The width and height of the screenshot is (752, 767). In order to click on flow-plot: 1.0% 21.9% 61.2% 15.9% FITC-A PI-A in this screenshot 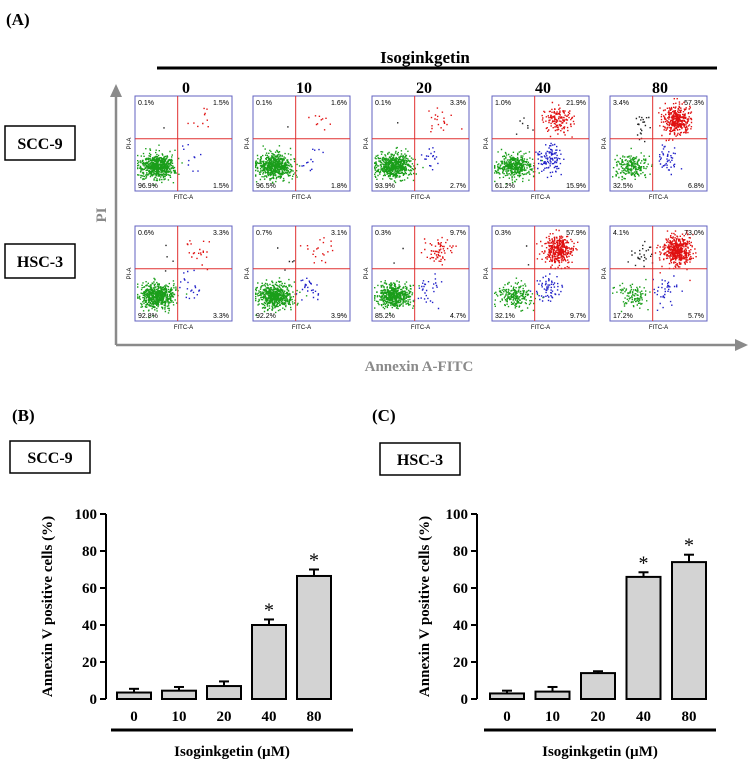, I will do `click(537, 148)`.